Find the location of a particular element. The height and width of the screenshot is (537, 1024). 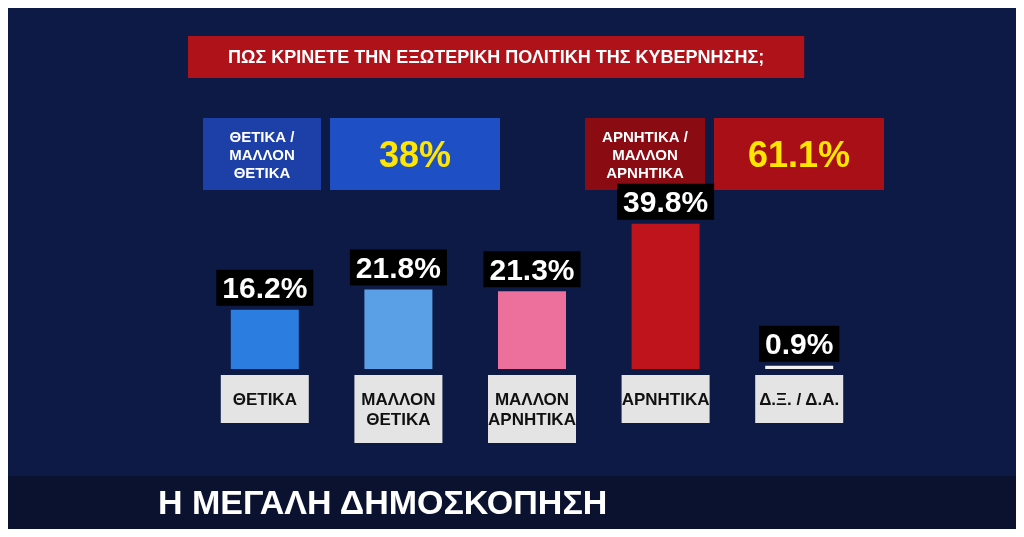

text: 38% is located at coordinates (415, 154).